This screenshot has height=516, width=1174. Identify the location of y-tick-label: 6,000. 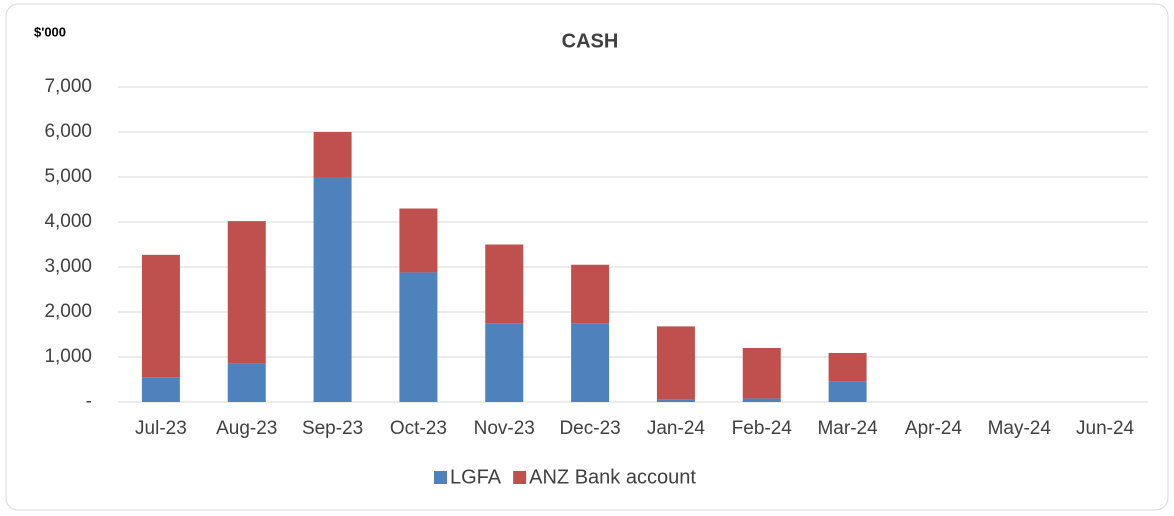
(68, 131).